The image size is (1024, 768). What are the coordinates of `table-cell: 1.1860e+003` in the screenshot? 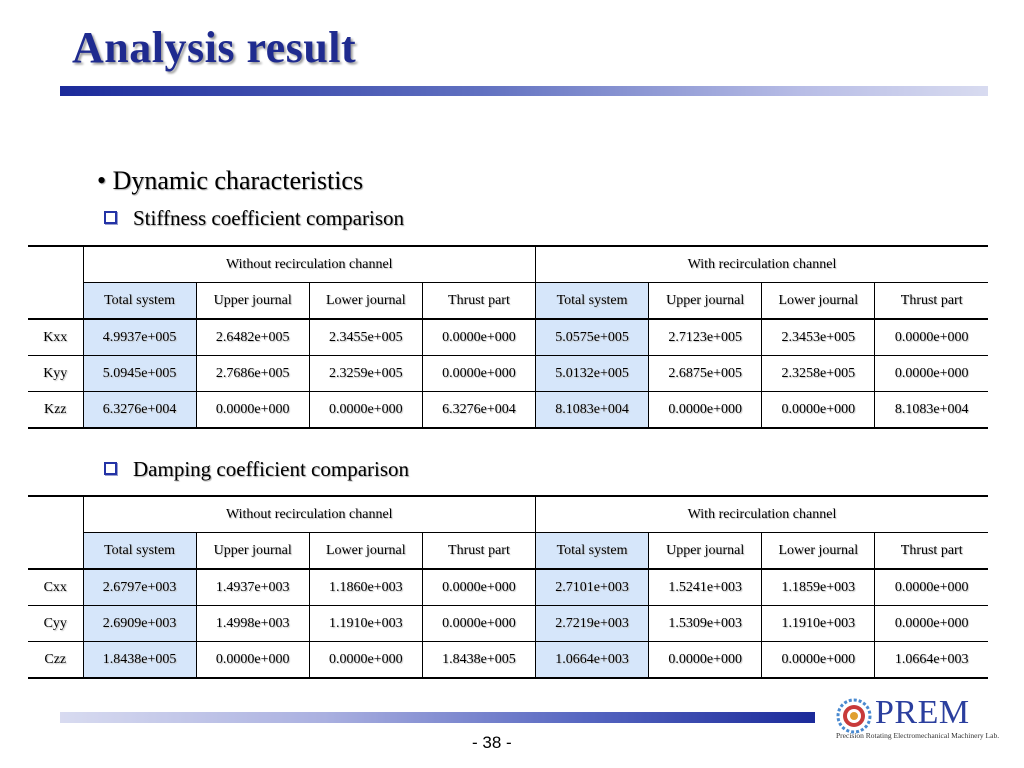 It's located at (365, 587).